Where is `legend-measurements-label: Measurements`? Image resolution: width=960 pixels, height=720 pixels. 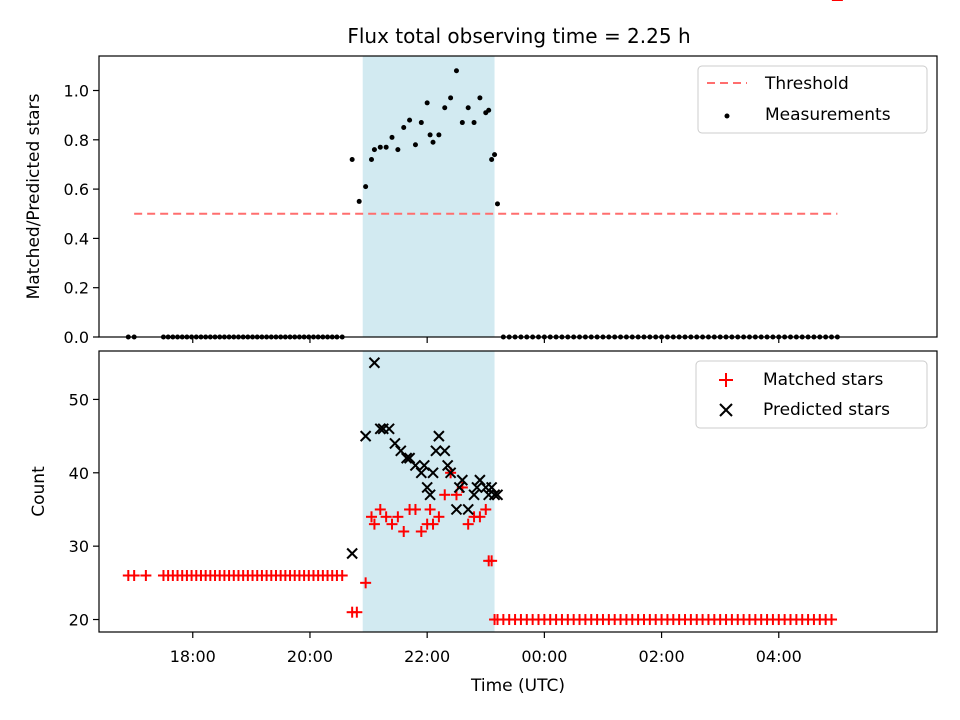 legend-measurements-label: Measurements is located at coordinates (828, 115).